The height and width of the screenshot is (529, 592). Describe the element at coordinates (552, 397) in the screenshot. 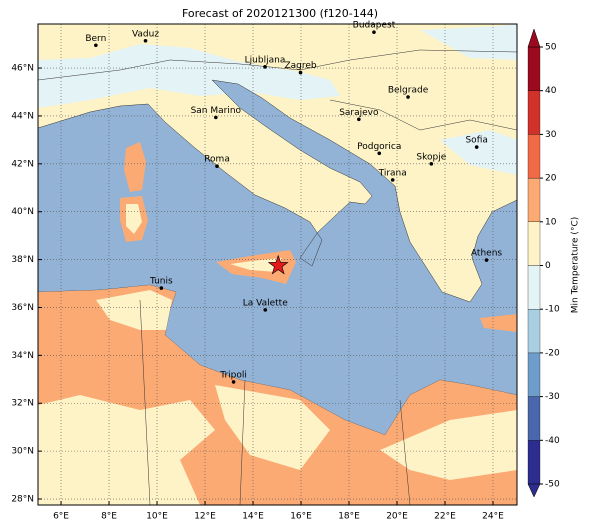

I see `colorbar-tick-label: -30` at that location.